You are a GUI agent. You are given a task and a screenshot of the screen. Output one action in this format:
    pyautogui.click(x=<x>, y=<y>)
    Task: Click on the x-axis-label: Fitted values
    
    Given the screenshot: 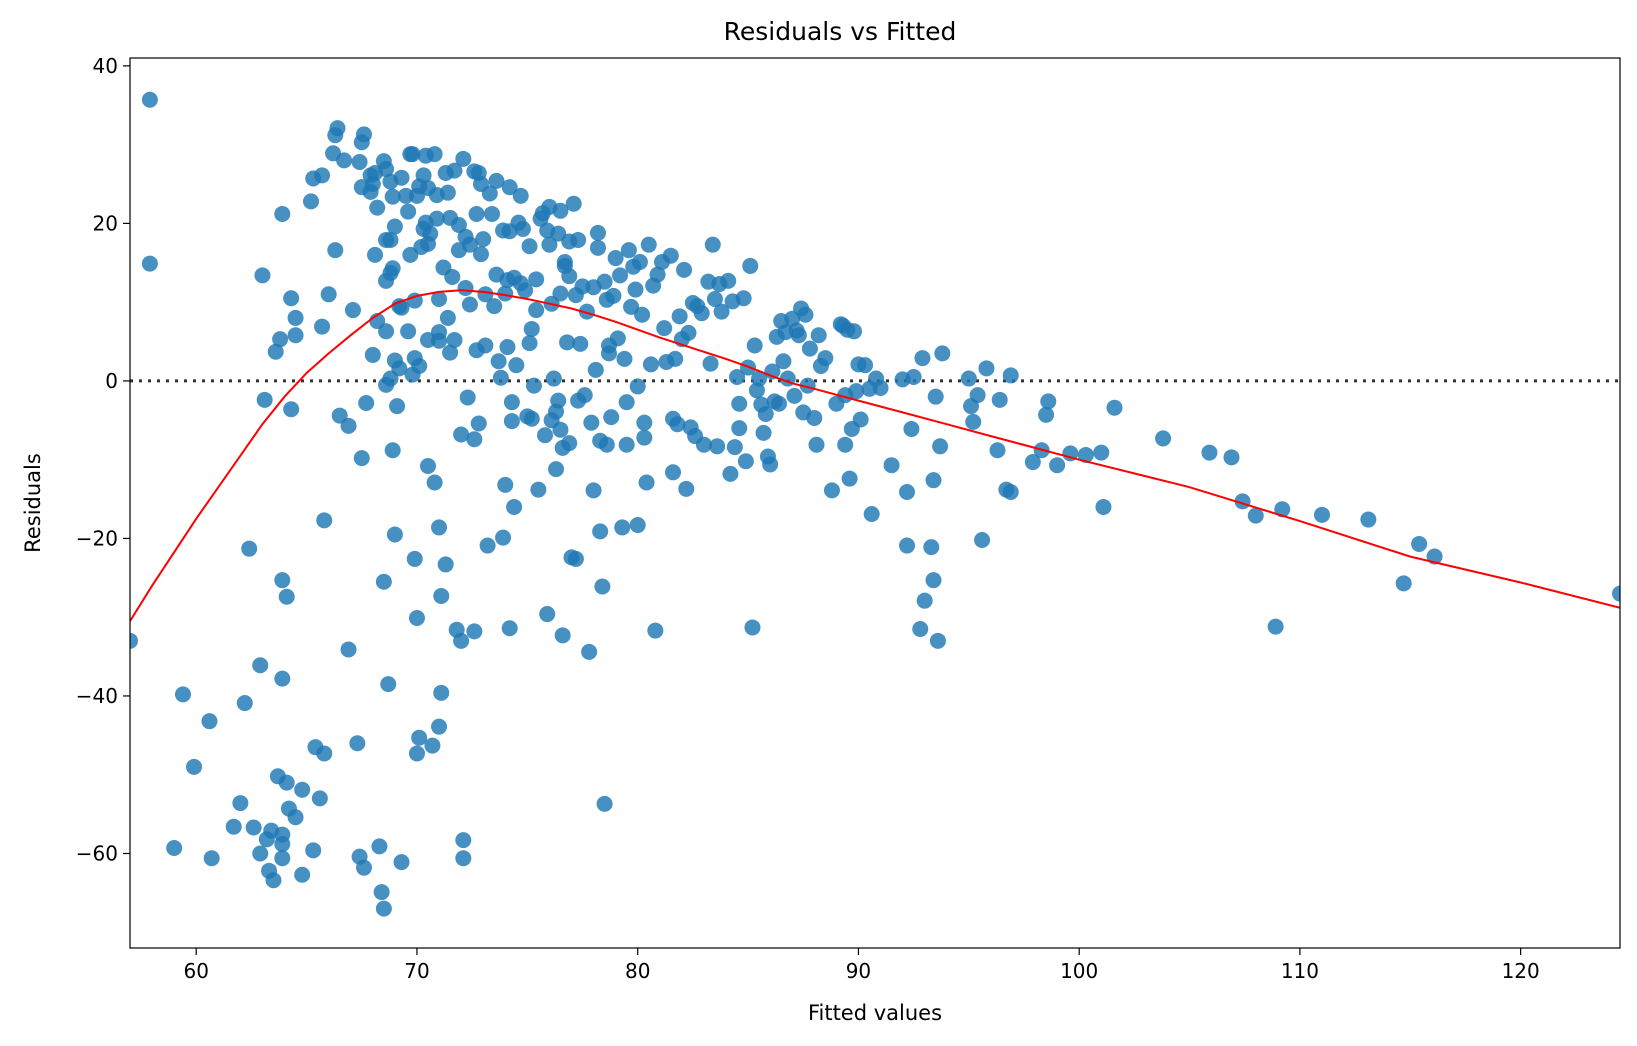 What is the action you would take?
    pyautogui.click(x=875, y=1013)
    